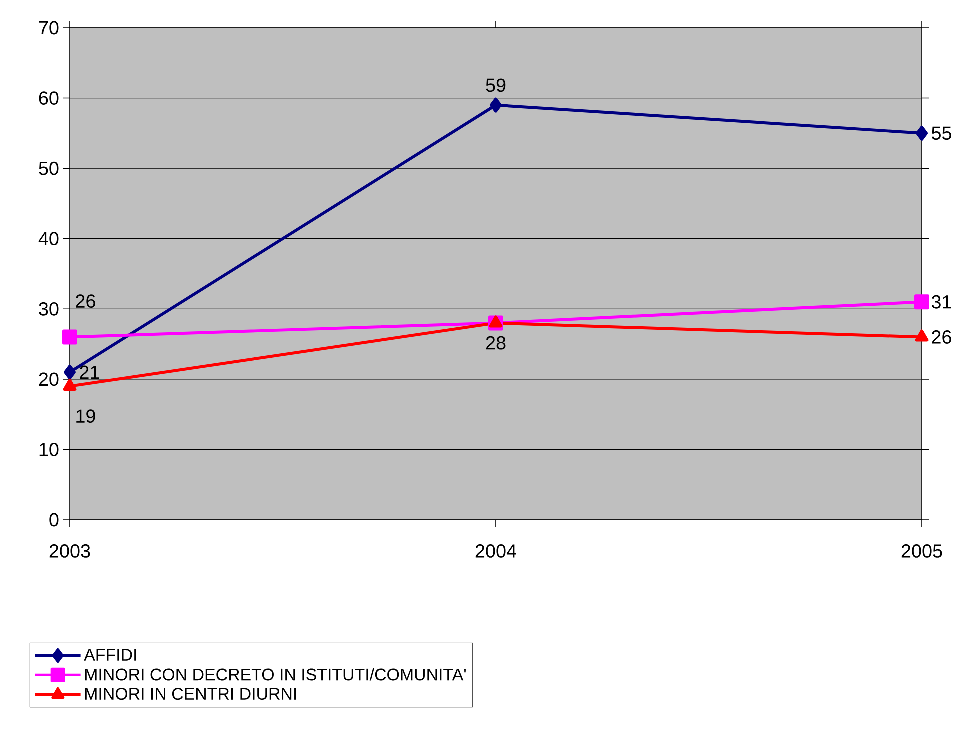 The height and width of the screenshot is (746, 977). What do you see at coordinates (86, 417) in the screenshot?
I see `data-label: 19` at bounding box center [86, 417].